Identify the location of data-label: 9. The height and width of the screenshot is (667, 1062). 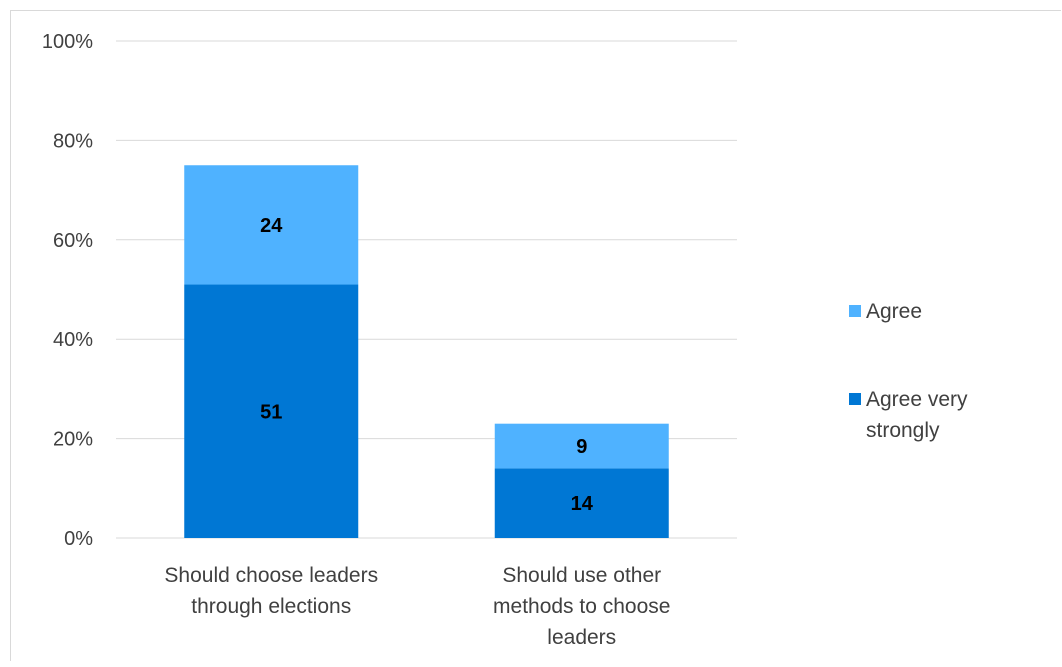
(581, 447).